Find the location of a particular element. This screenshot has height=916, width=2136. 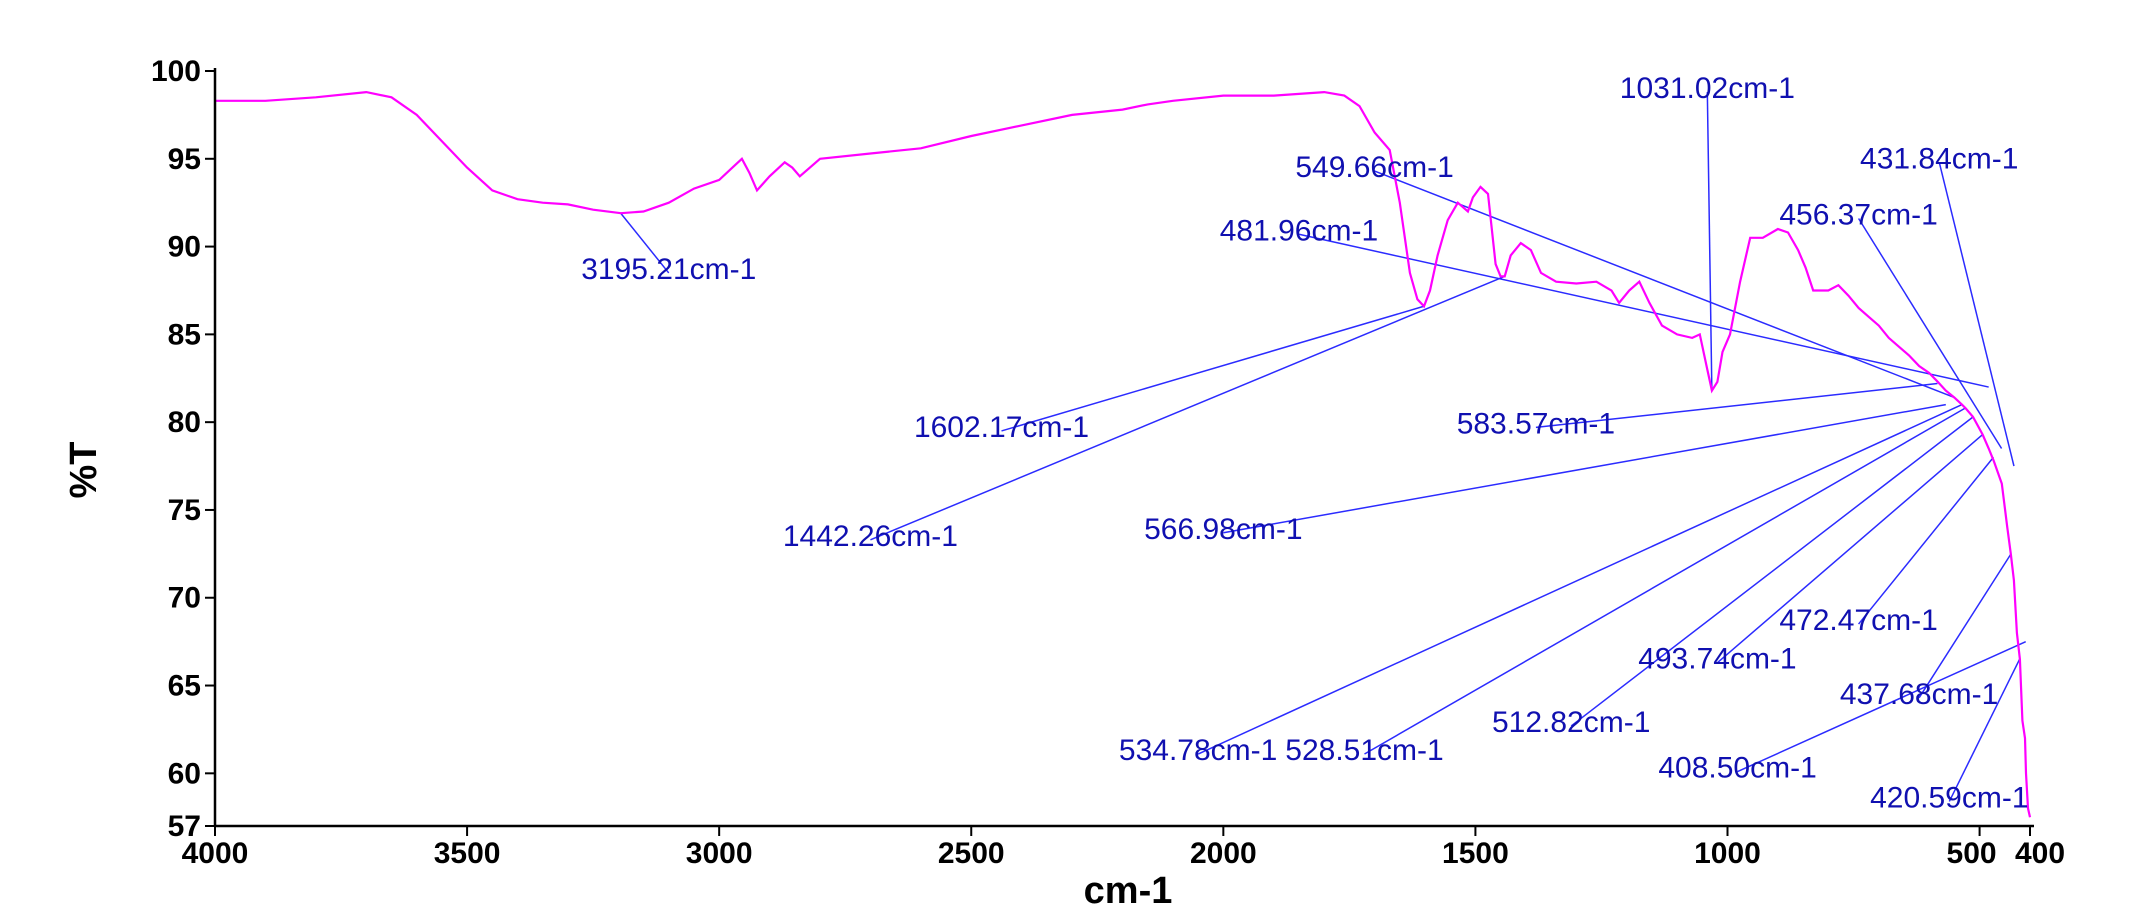

y-tick-label: 95 is located at coordinates (184, 159).